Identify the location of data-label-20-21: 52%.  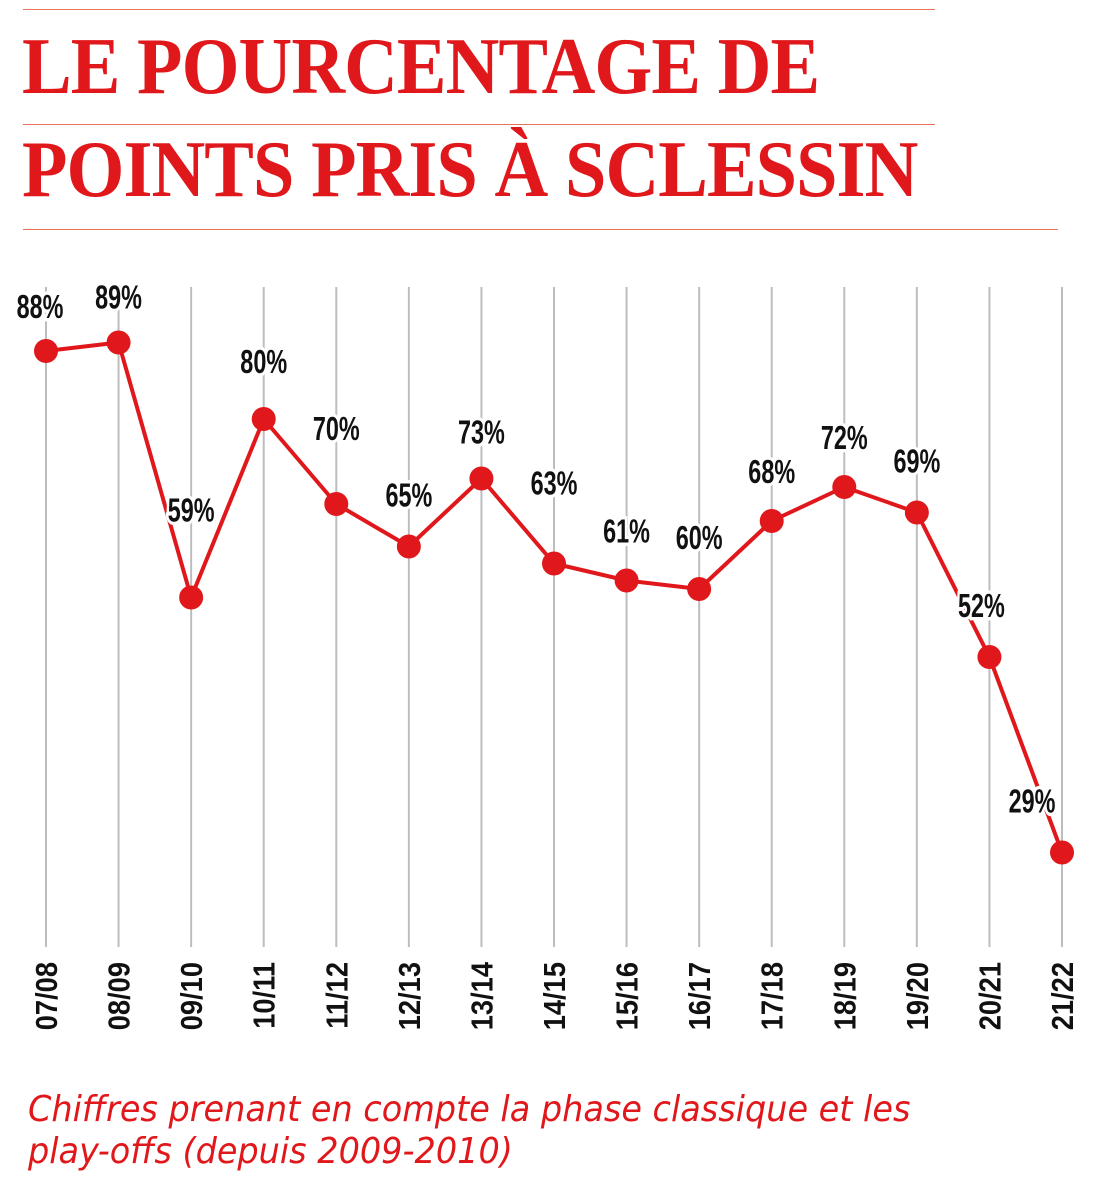
(981, 606).